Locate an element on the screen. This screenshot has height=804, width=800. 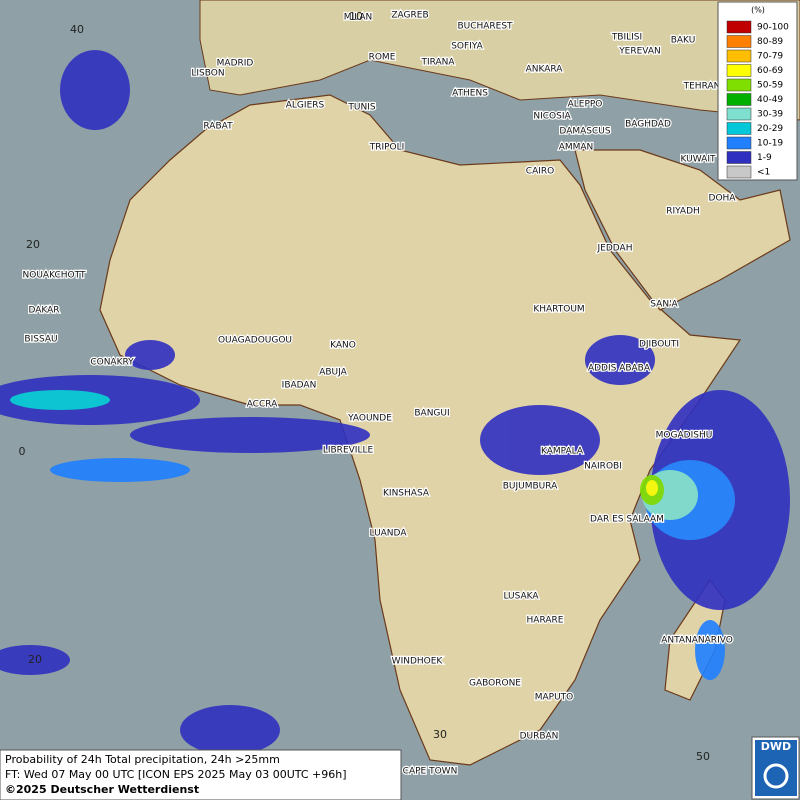
footer-box is located at coordinates (201, 775).